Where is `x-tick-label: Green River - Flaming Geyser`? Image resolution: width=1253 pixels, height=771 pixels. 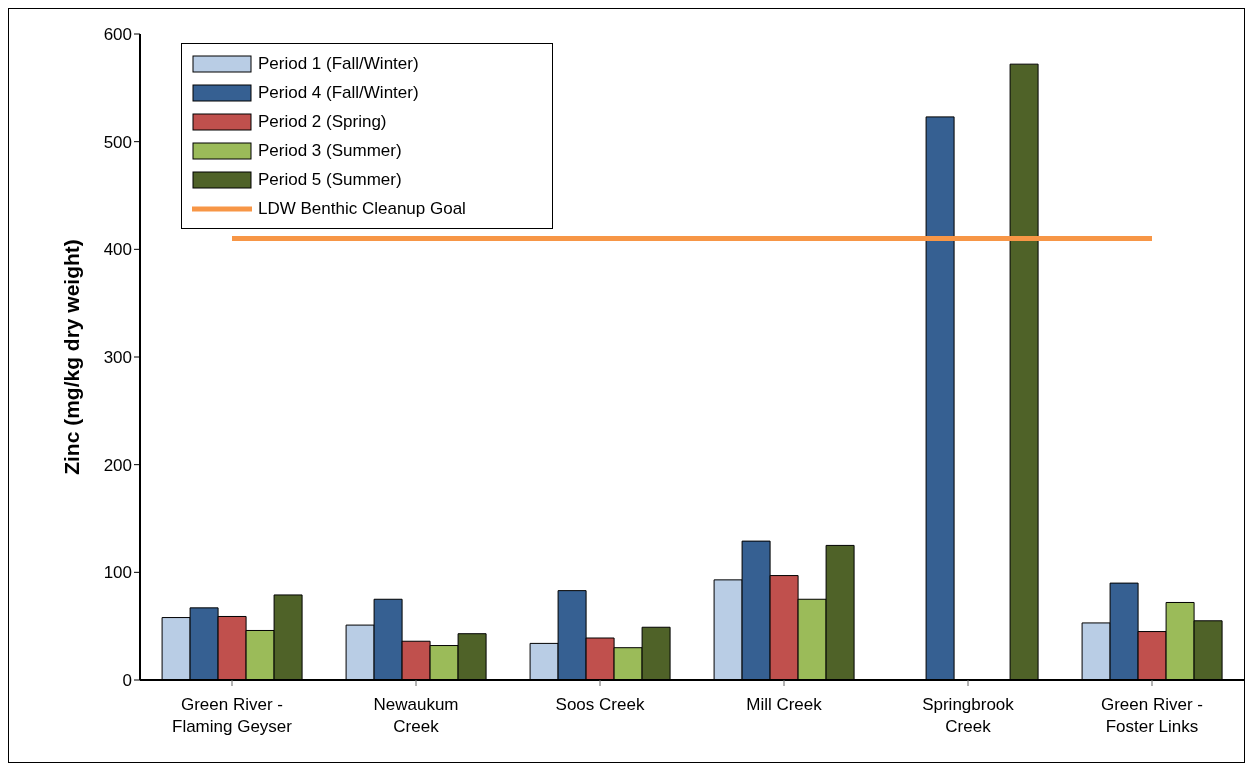 x-tick-label: Green River - Flaming Geyser is located at coordinates (232, 715).